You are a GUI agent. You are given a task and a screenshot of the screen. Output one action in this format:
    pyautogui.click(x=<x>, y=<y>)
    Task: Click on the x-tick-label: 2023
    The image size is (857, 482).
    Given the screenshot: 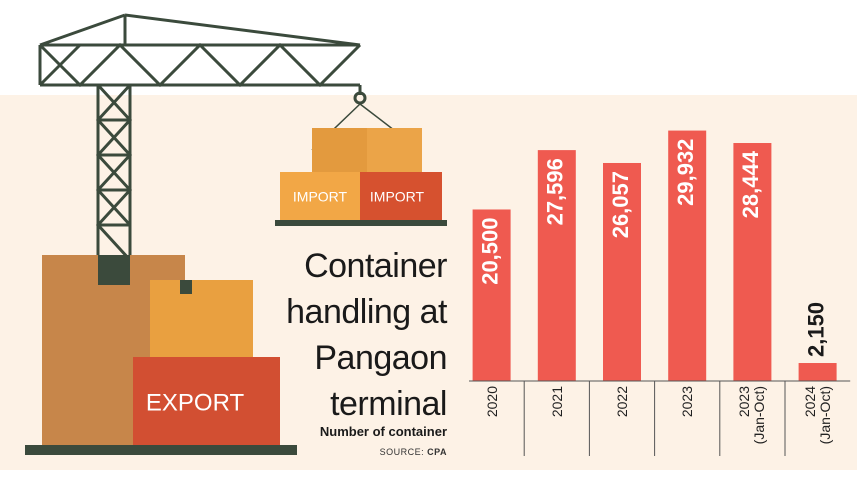 What is the action you would take?
    pyautogui.click(x=686, y=402)
    